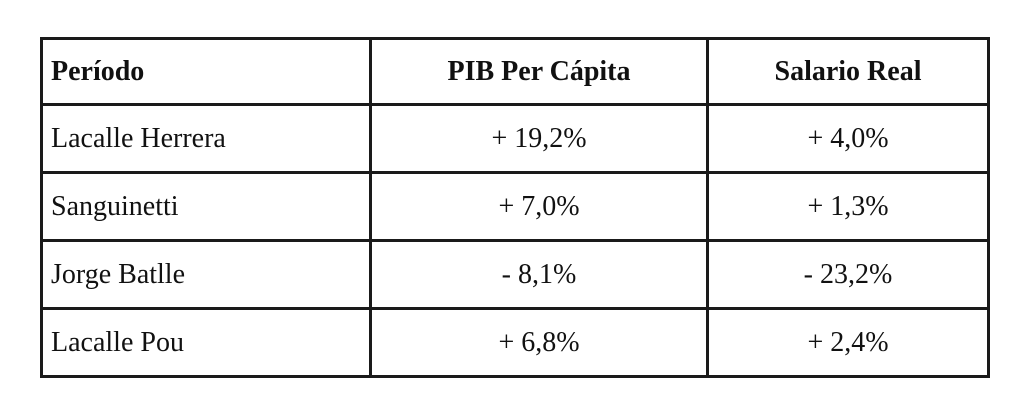  What do you see at coordinates (539, 138) in the screenshot?
I see `table-cell: + 19,2%` at bounding box center [539, 138].